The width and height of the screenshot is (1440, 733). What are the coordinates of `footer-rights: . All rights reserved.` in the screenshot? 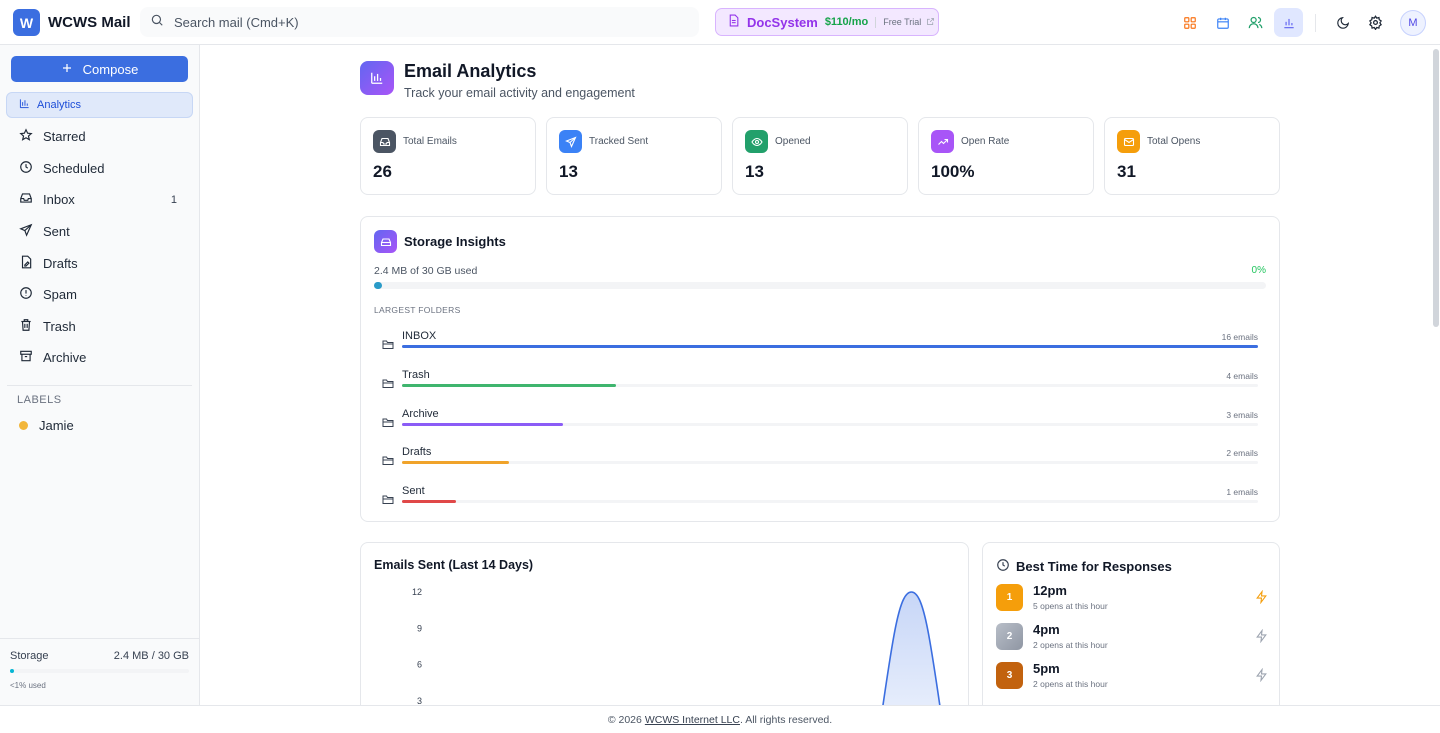 It's located at (786, 719).